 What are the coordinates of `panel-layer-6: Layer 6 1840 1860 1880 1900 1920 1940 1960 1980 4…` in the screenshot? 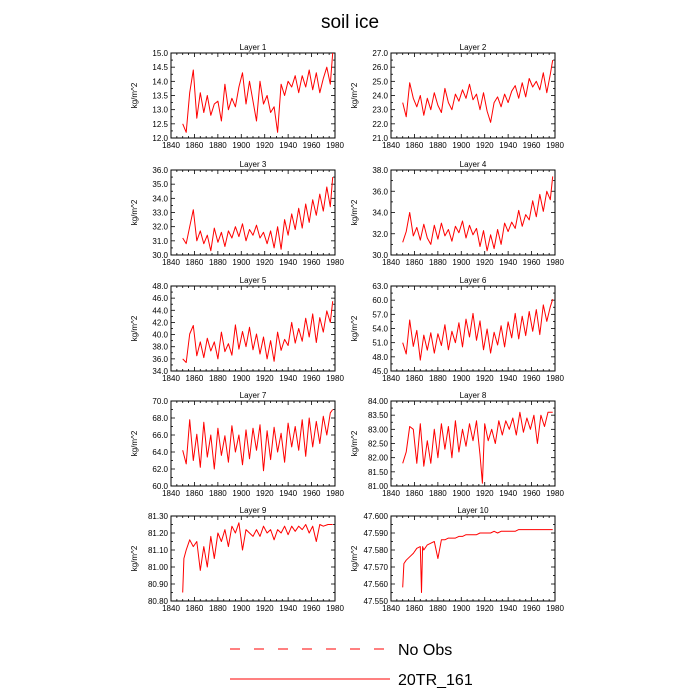 It's located at (457, 329).